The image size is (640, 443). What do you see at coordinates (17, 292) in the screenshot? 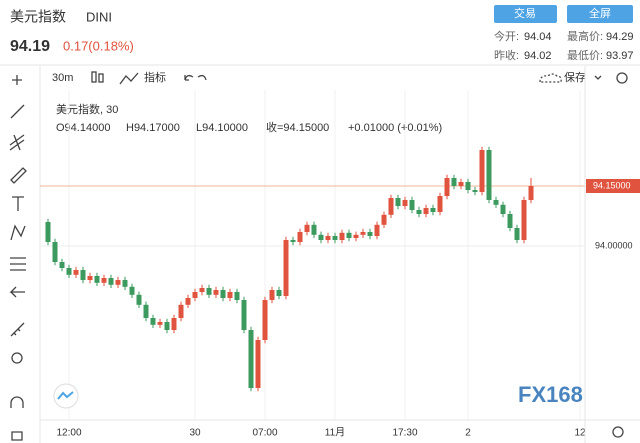
I see `back-tool` at bounding box center [17, 292].